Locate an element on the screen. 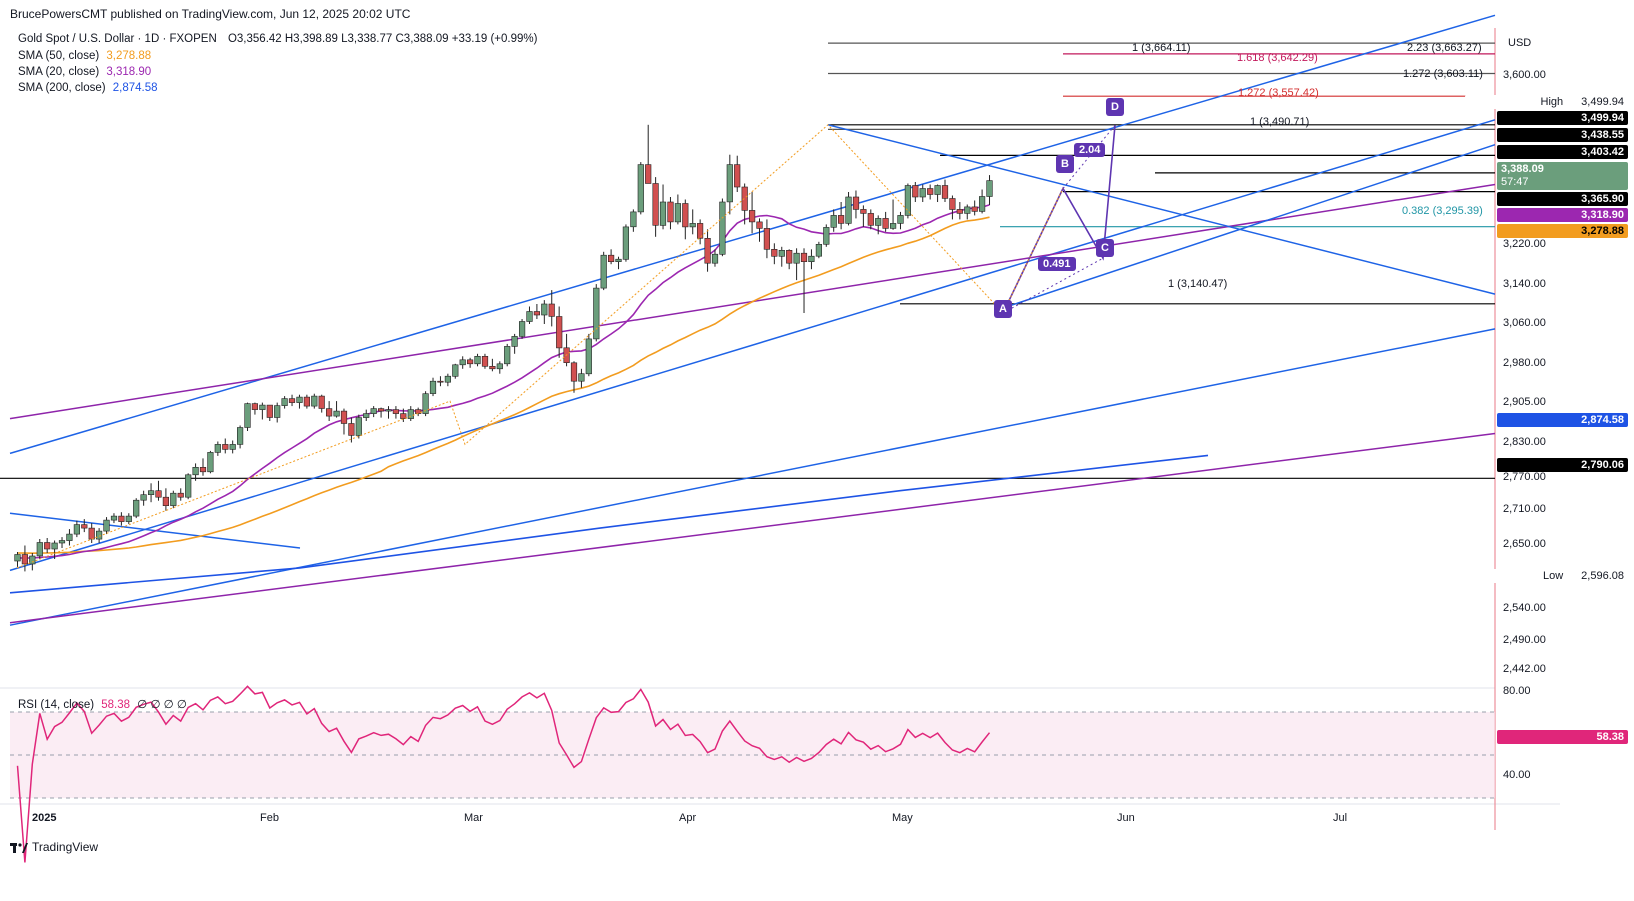 This screenshot has height=901, width=1634. price-tick: 2,650.00 is located at coordinates (1524, 544).